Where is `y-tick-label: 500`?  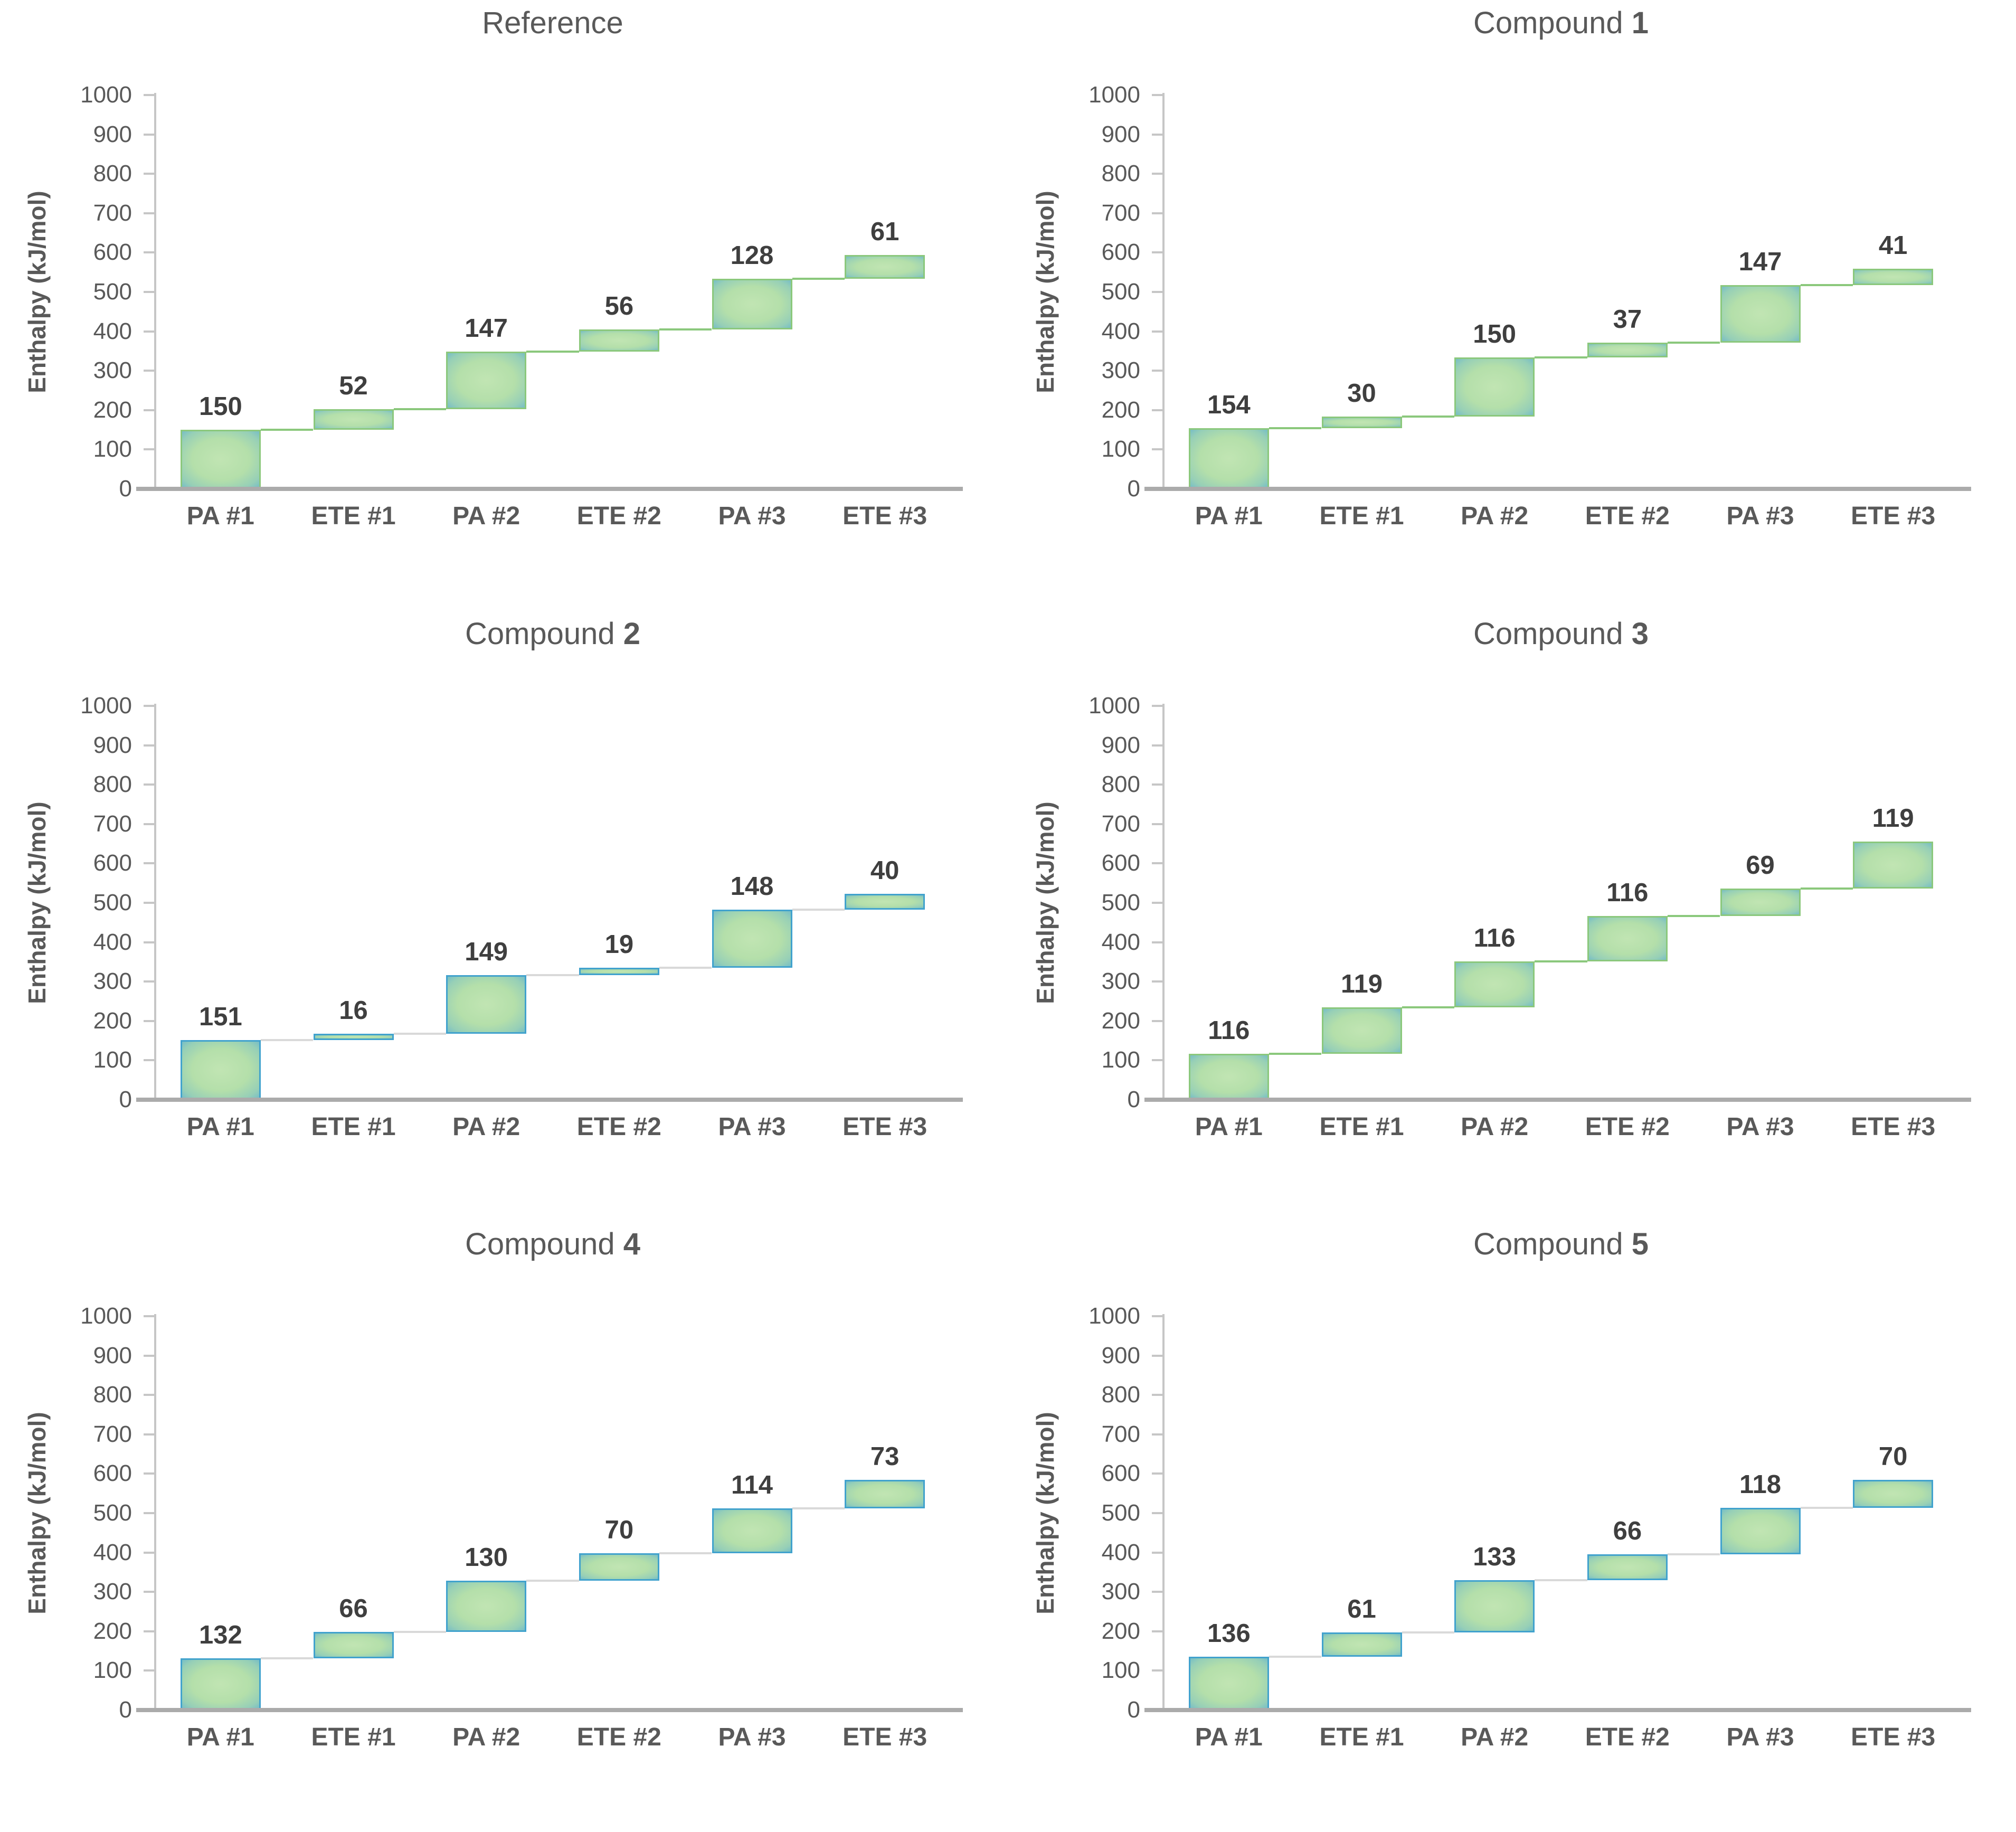
y-tick-label: 500 is located at coordinates (1120, 1513).